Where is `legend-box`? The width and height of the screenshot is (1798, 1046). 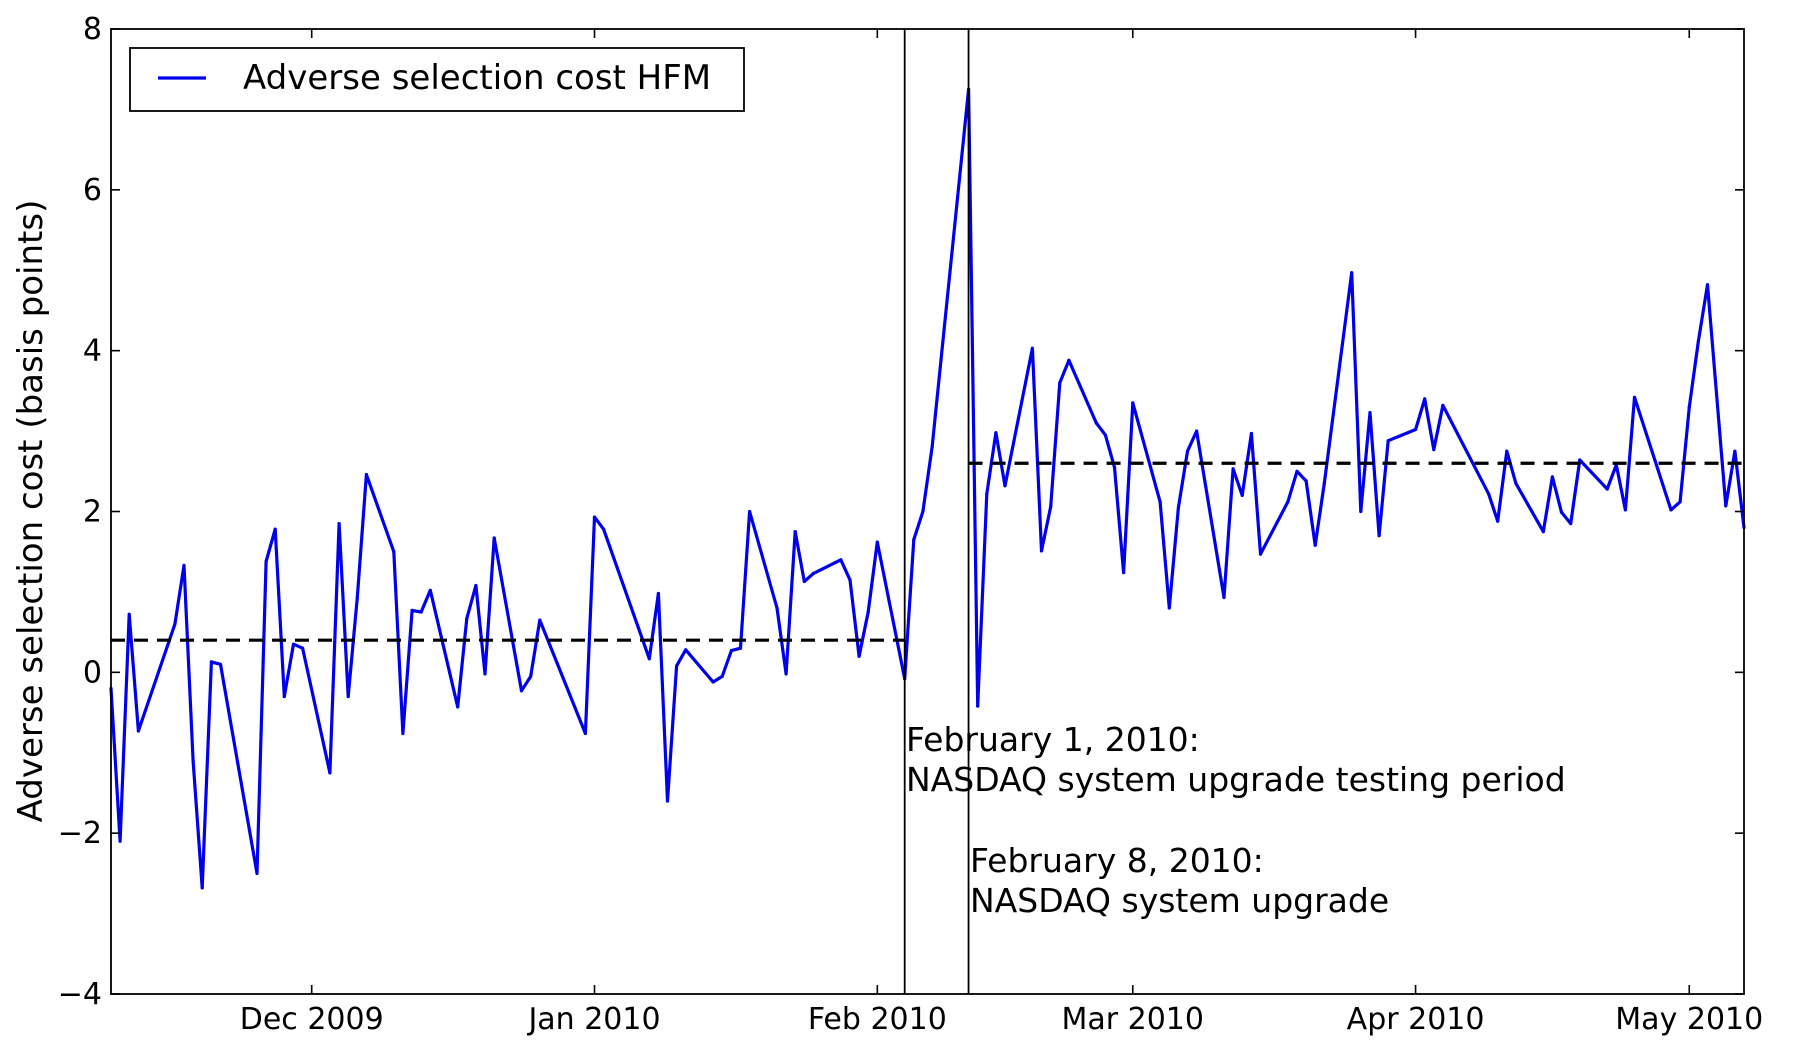 legend-box is located at coordinates (437, 79).